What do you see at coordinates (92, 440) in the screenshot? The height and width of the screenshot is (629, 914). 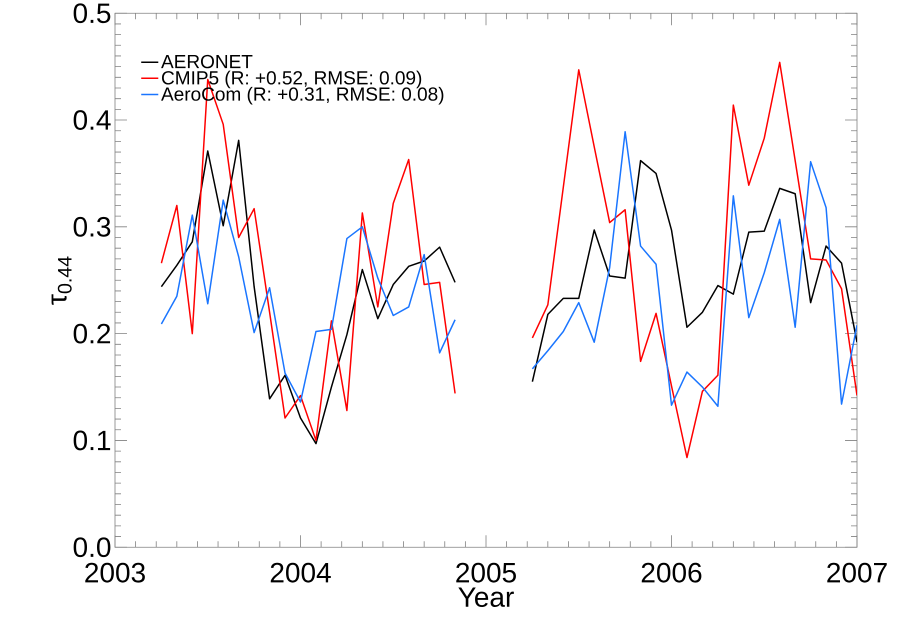 I see `y-tick-label: 0.1` at bounding box center [92, 440].